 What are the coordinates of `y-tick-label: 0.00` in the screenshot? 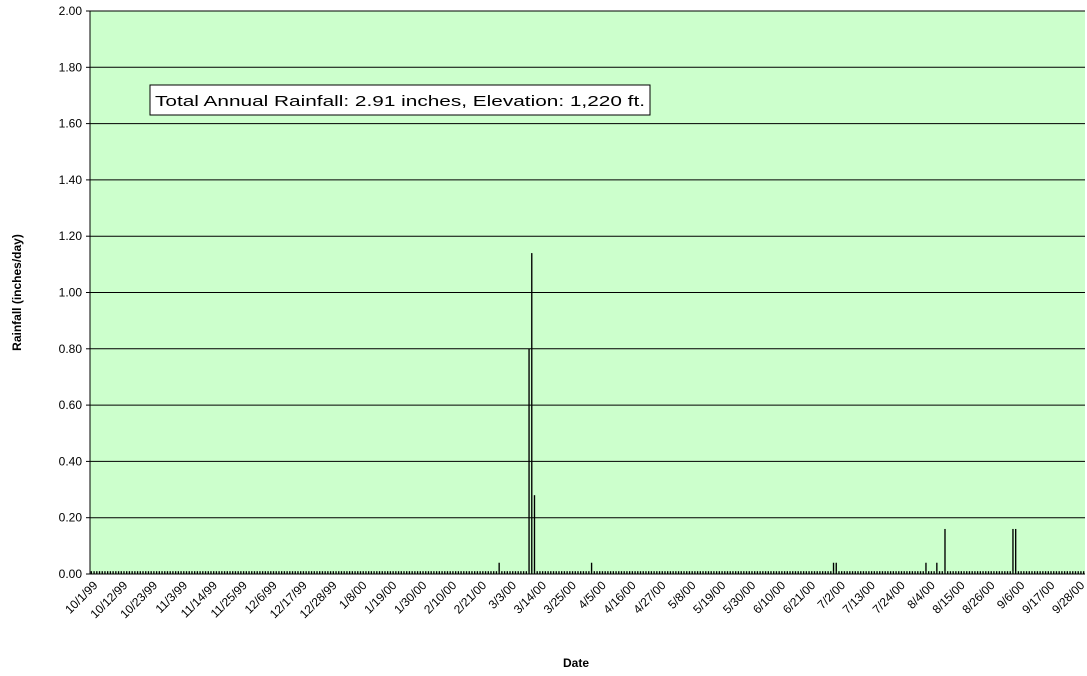 It's located at (71, 574).